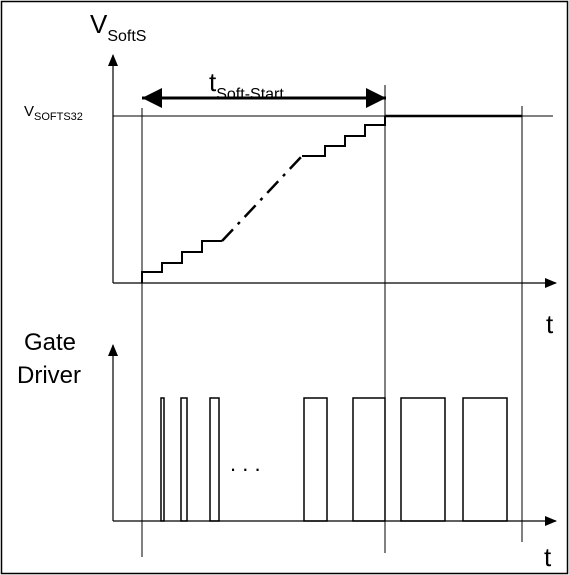 The height and width of the screenshot is (575, 569). Describe the element at coordinates (99, 24) in the screenshot. I see `upper-y-label-main: V` at that location.